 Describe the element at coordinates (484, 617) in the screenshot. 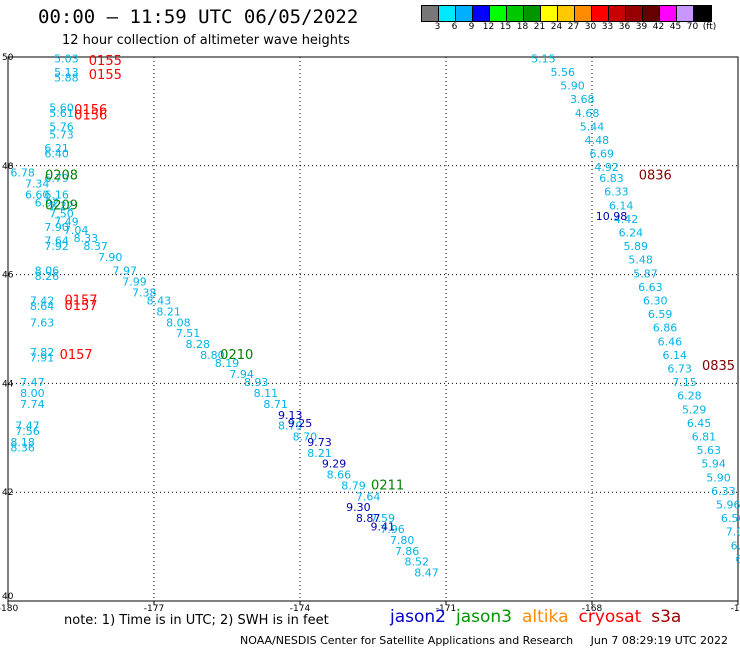

I see `satellite-legend-item: jason3` at that location.